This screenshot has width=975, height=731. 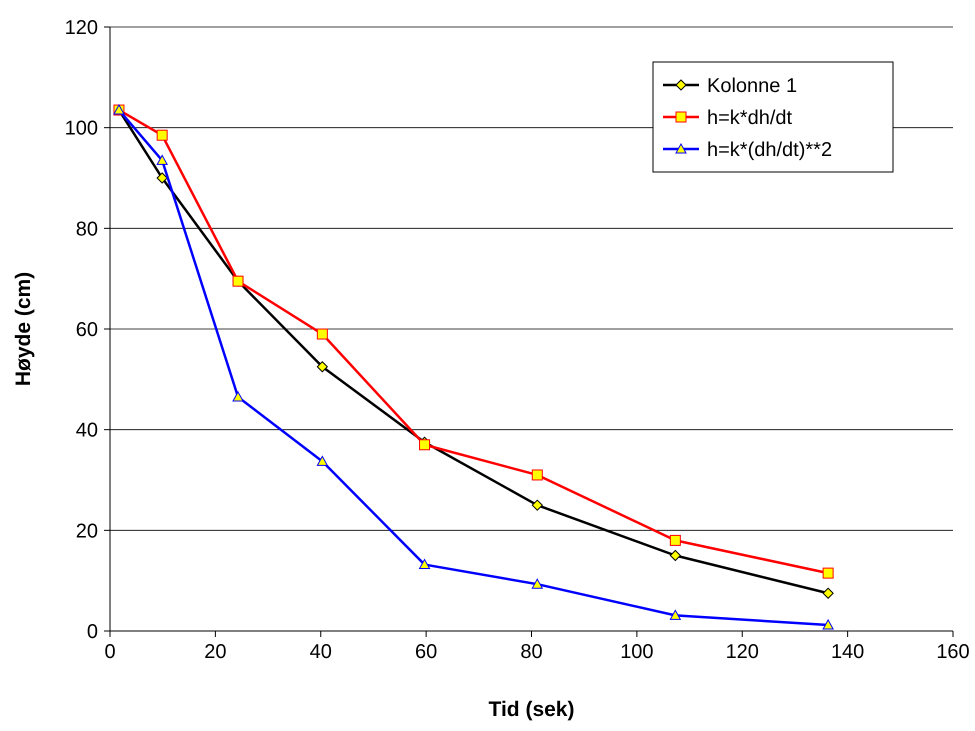 What do you see at coordinates (752, 86) in the screenshot?
I see `legend-label: Kolonne 1` at bounding box center [752, 86].